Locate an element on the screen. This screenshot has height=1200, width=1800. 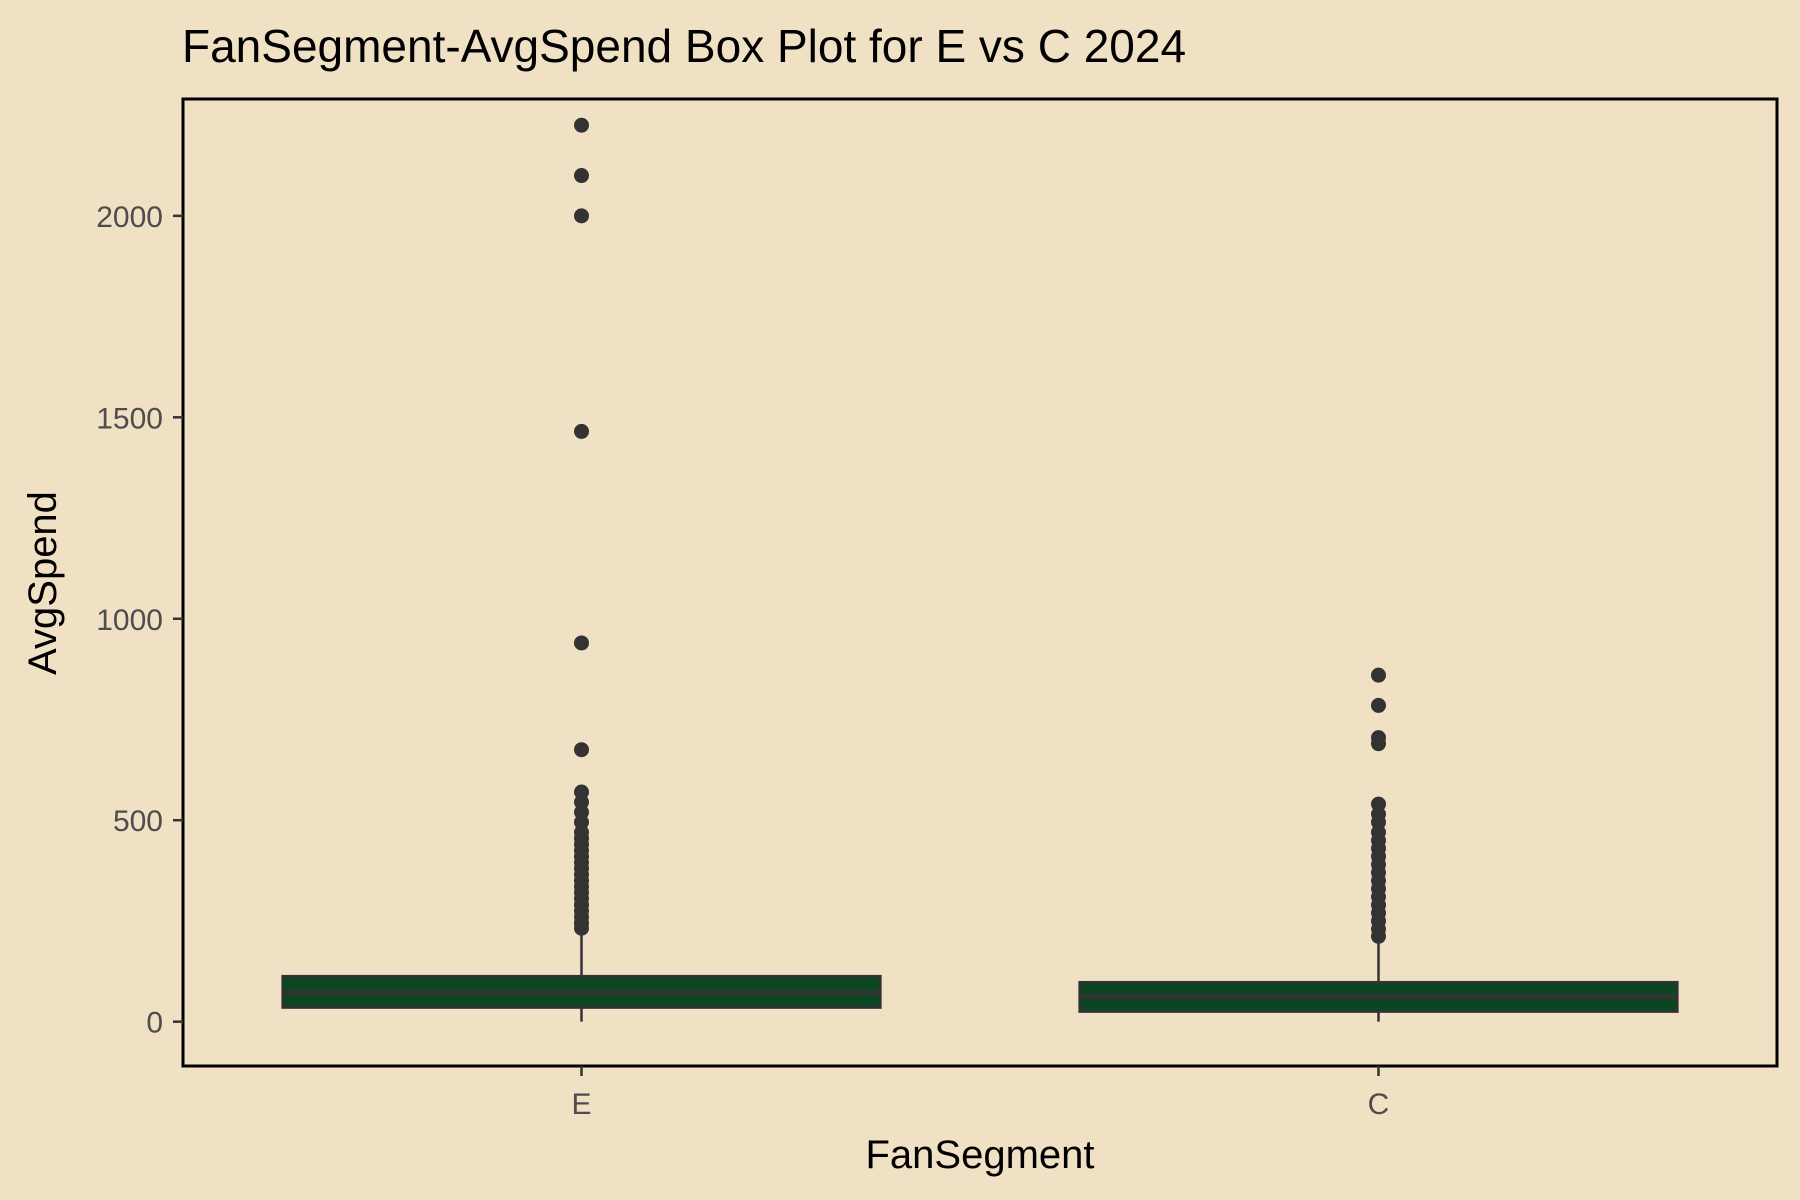
x-tick-label: C is located at coordinates (1379, 1104).